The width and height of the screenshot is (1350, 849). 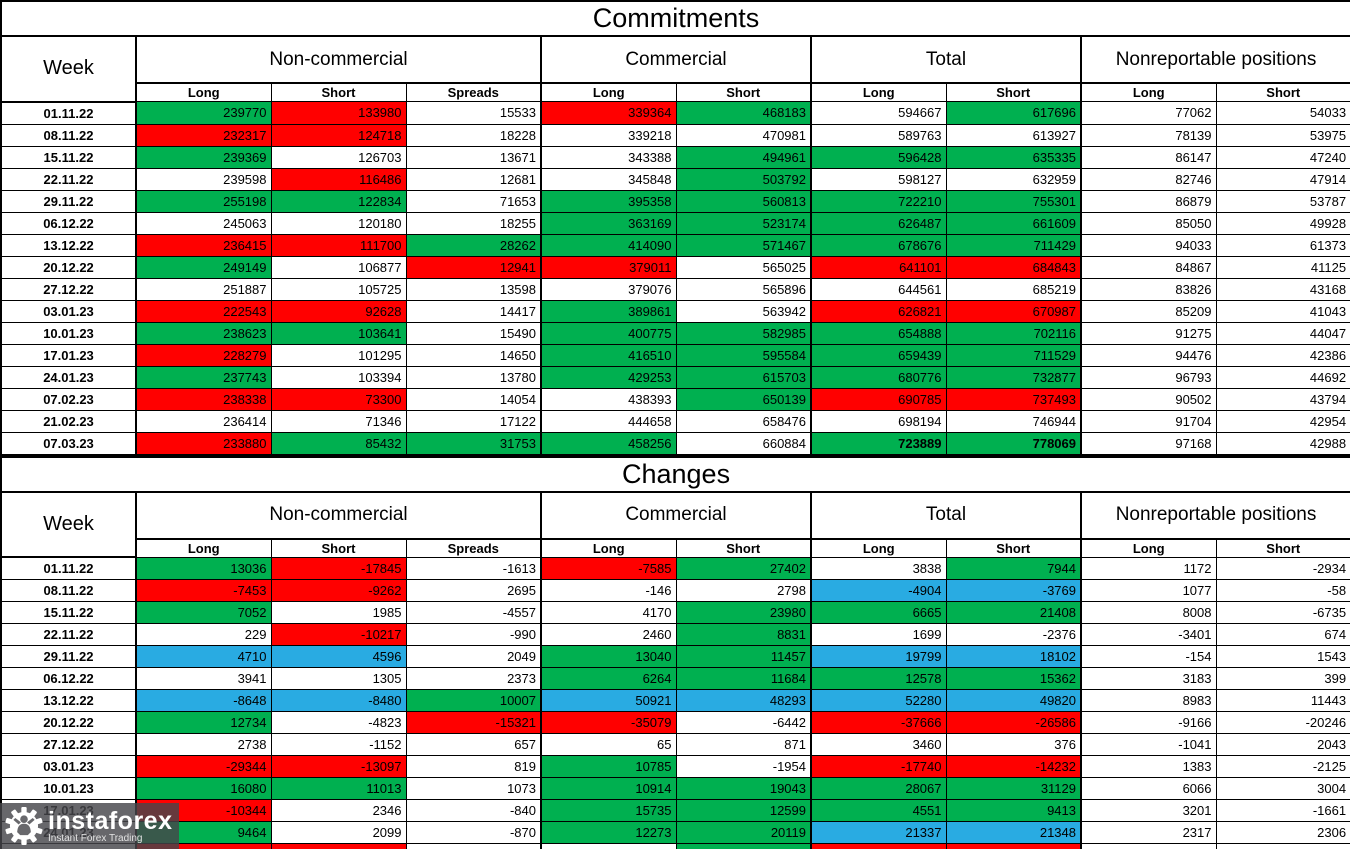 What do you see at coordinates (110, 820) in the screenshot?
I see `instaforex-brand-text: instaforex` at bounding box center [110, 820].